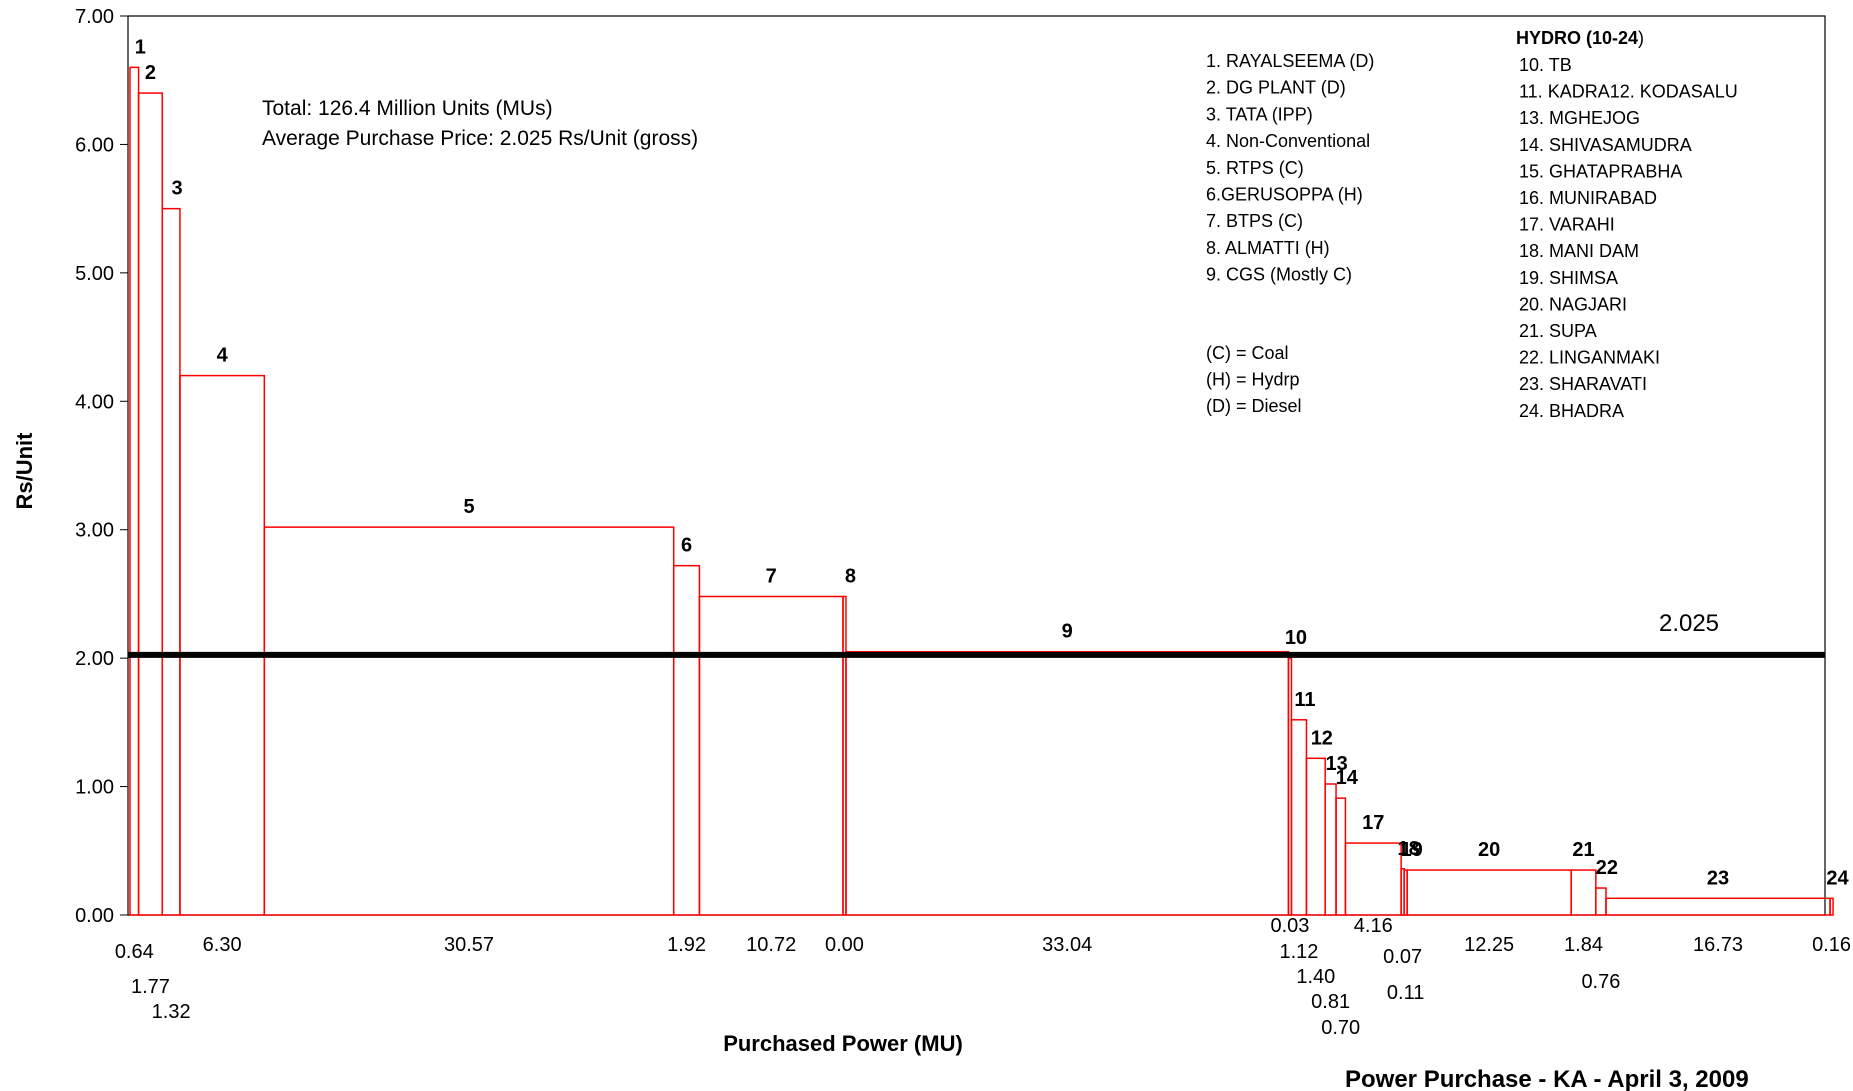 The height and width of the screenshot is (1091, 1853). Describe the element at coordinates (140, 47) in the screenshot. I see `block-label-1: 1` at that location.